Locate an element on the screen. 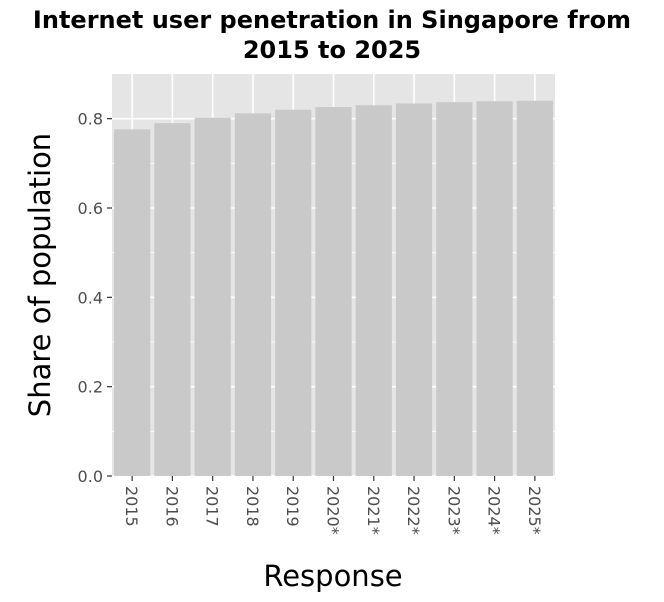  x-tick-label: 2019 is located at coordinates (292, 506).